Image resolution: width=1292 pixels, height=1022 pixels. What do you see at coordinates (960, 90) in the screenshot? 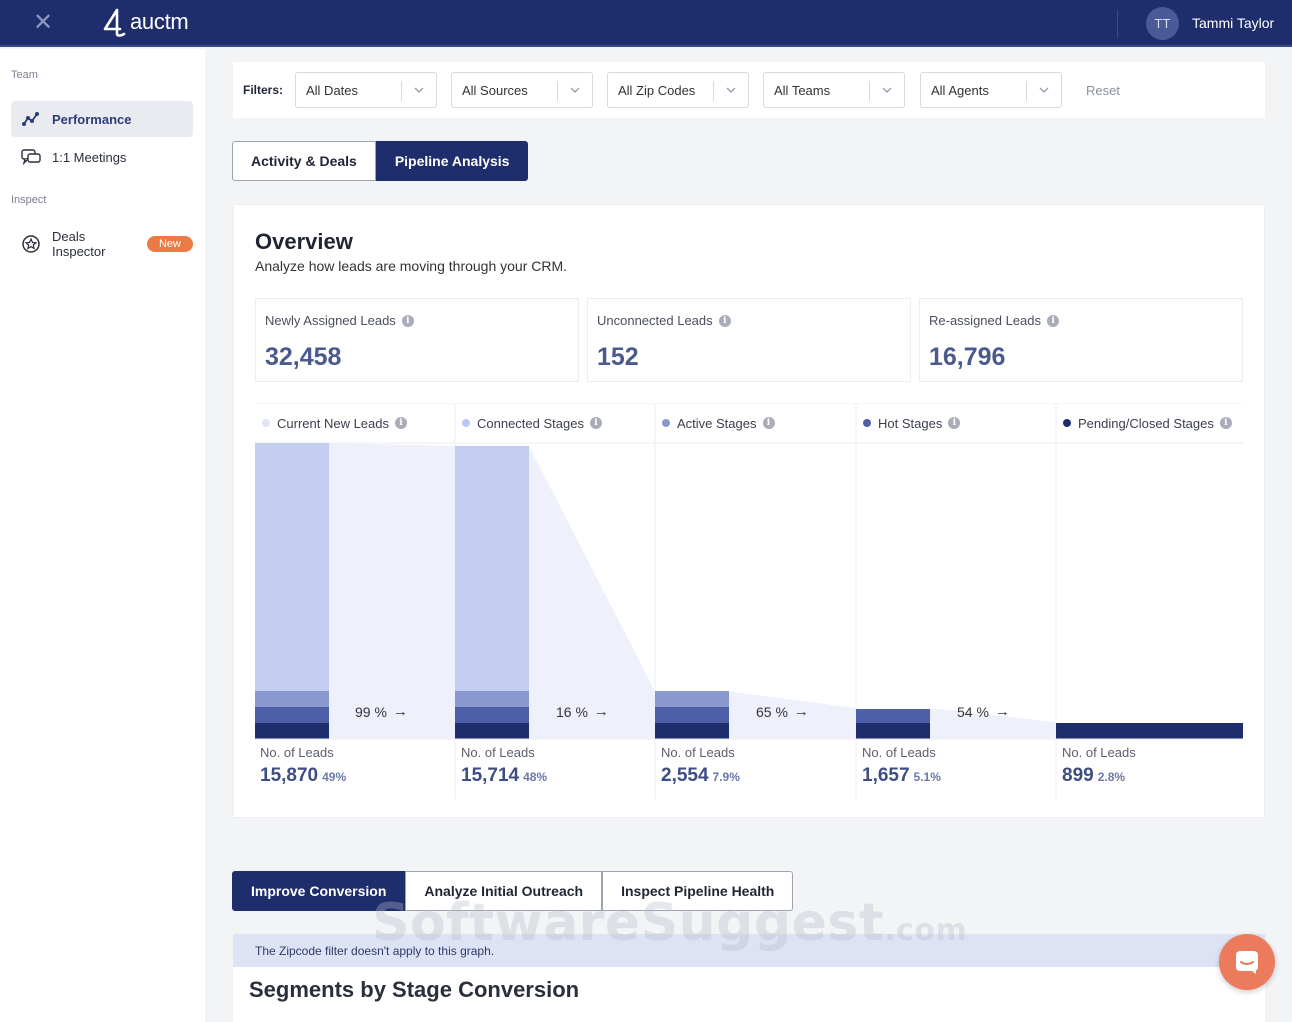
I see `select-value: All Agents` at bounding box center [960, 90].